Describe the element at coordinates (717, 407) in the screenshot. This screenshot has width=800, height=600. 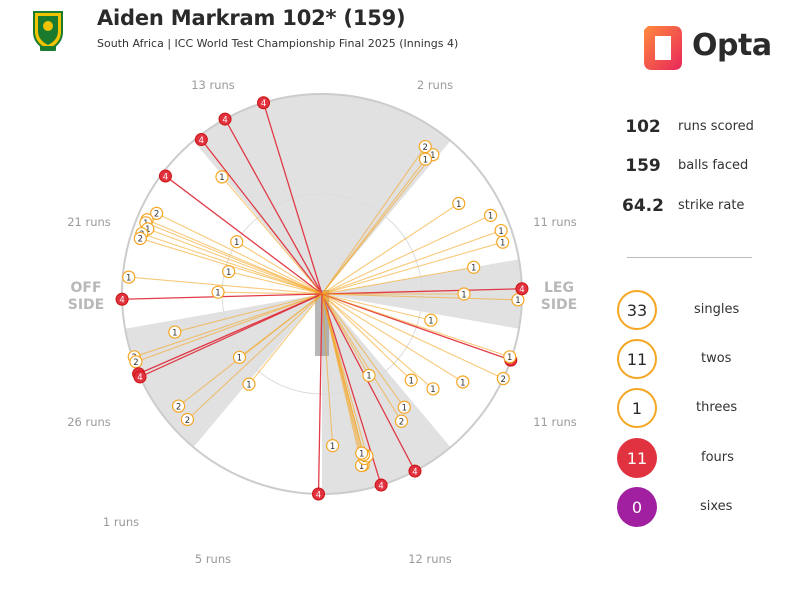
I see `threes-label: threes` at that location.